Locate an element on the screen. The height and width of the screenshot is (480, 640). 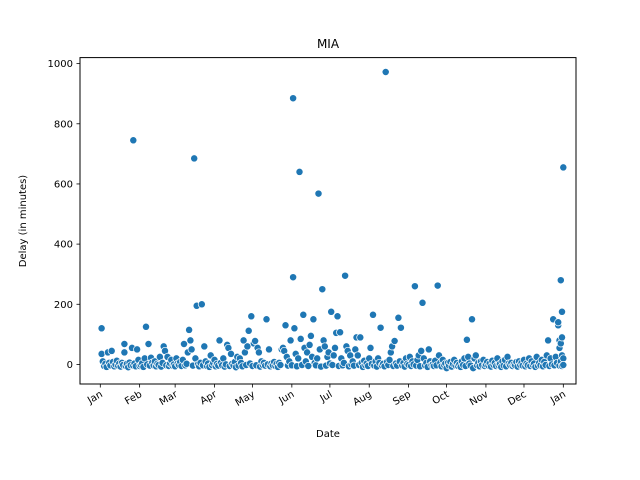
y-tick-label: 0 is located at coordinates (70, 365).